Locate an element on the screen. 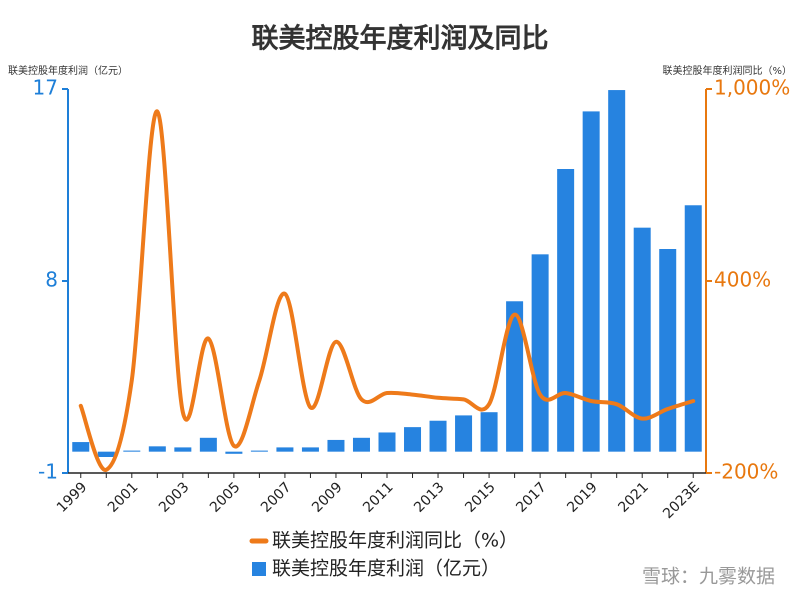  legend-label: 联美控股年度利润同比（%） is located at coordinates (395, 541).